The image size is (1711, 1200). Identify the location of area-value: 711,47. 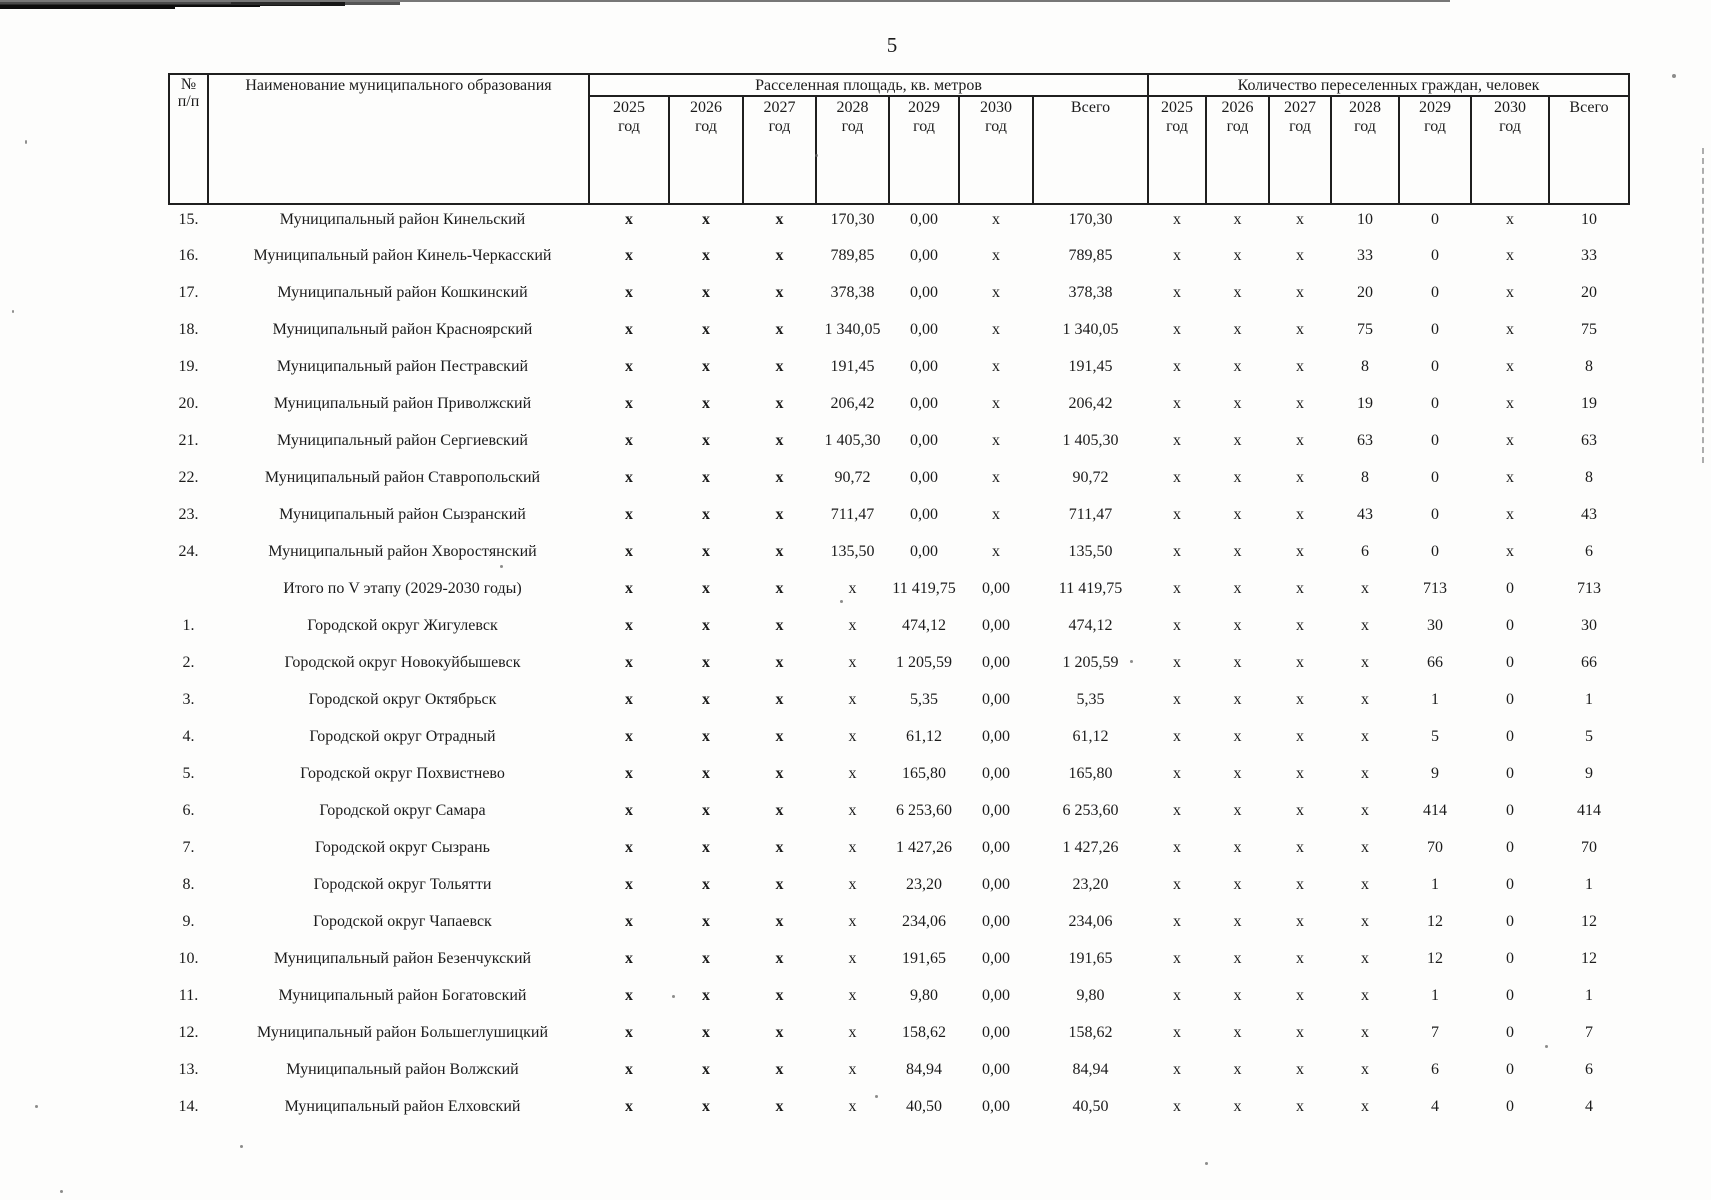
(852, 514).